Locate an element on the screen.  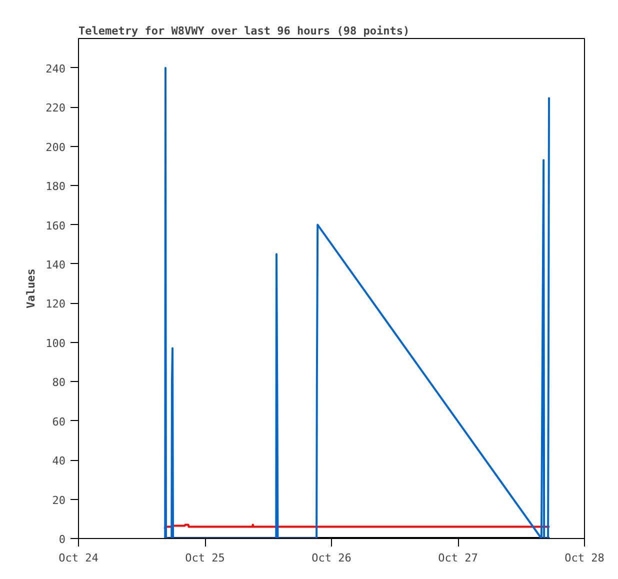
y-tick-label: 240 is located at coordinates (56, 69).